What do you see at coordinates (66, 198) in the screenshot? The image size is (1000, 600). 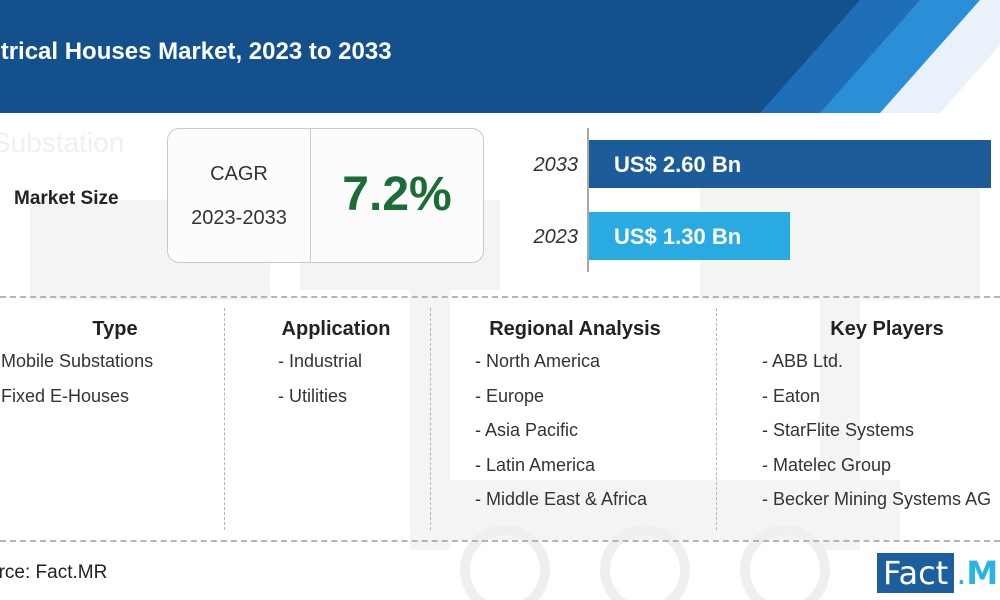 I see `market-size-label: Market Size` at bounding box center [66, 198].